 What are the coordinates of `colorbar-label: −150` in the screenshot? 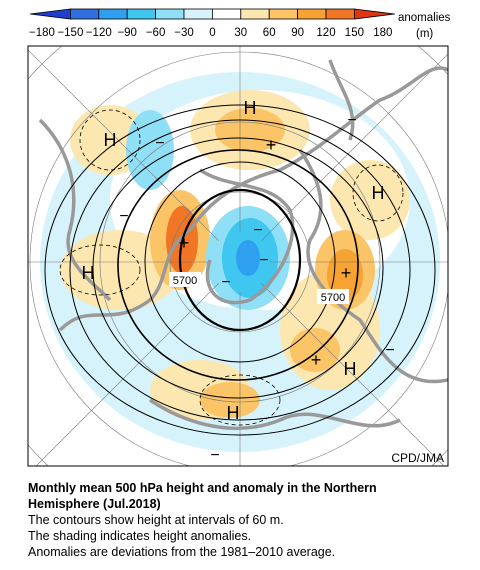 It's located at (70, 33).